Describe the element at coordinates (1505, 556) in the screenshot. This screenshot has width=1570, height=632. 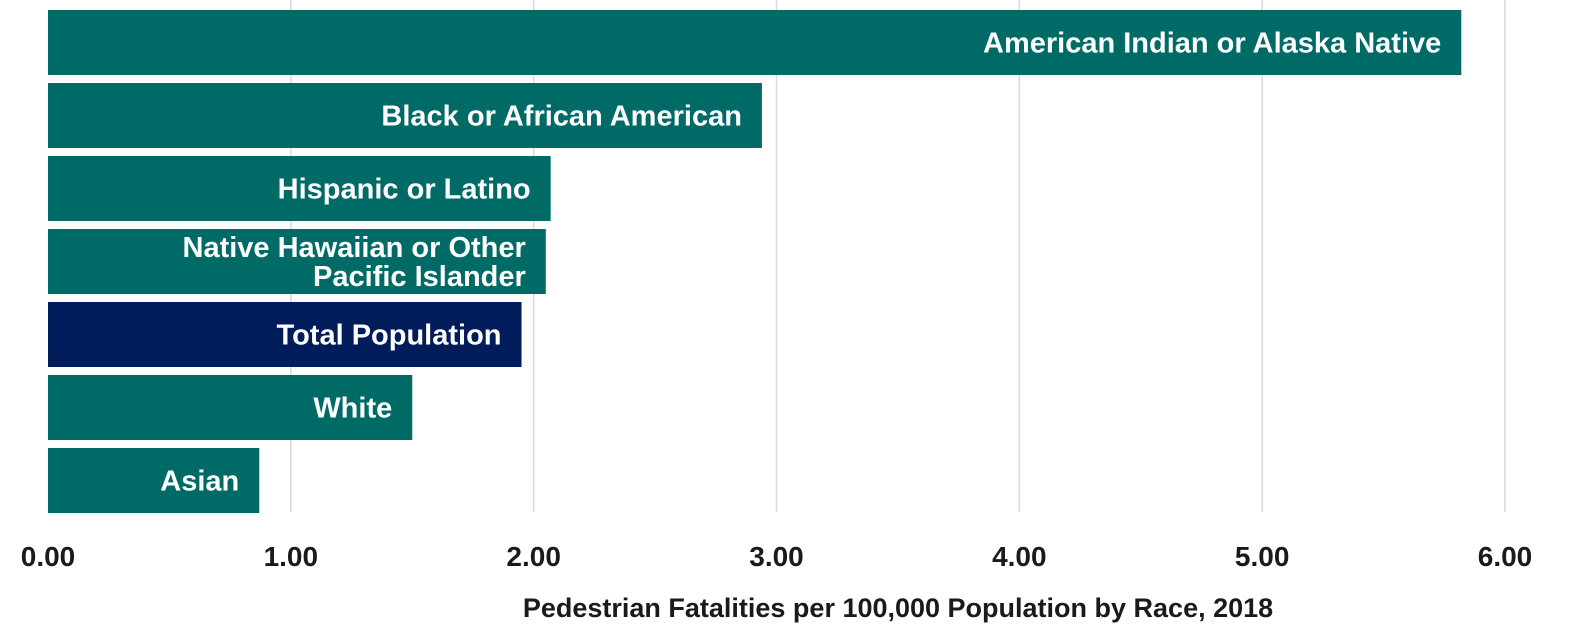
I see `x-tick-label: 6.00` at that location.